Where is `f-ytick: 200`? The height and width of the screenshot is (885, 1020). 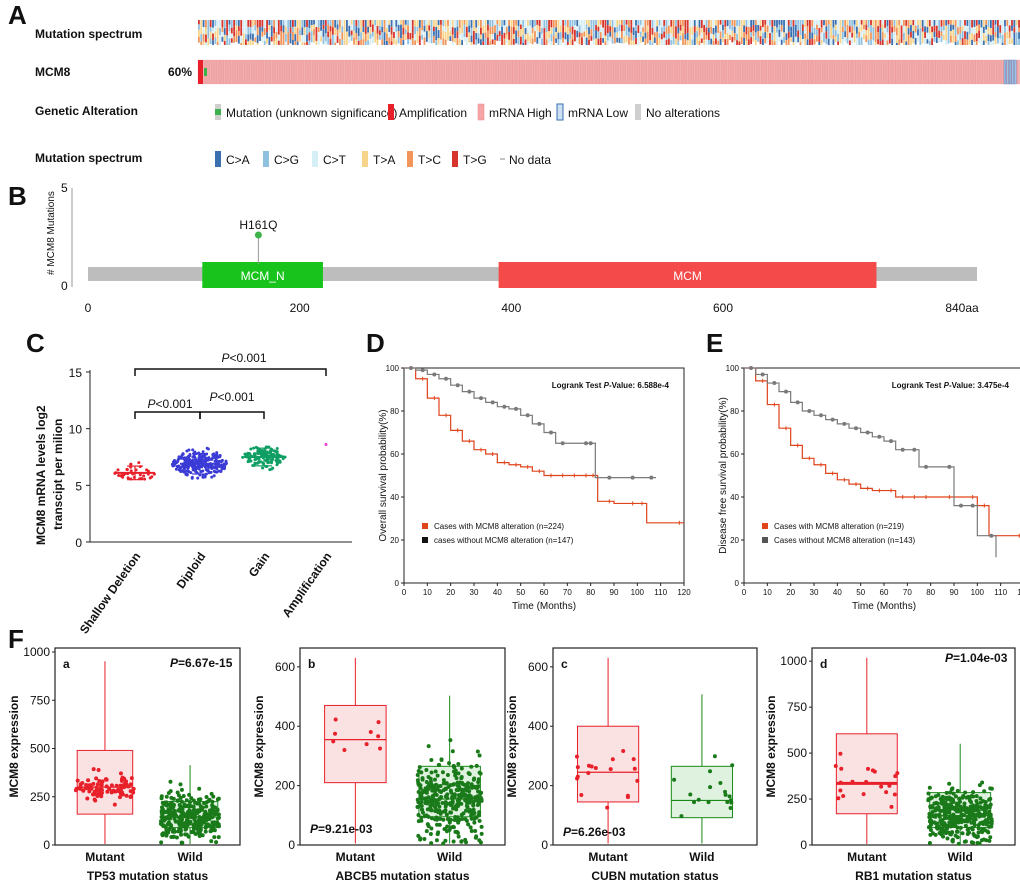 f-ytick: 200 is located at coordinates (538, 786).